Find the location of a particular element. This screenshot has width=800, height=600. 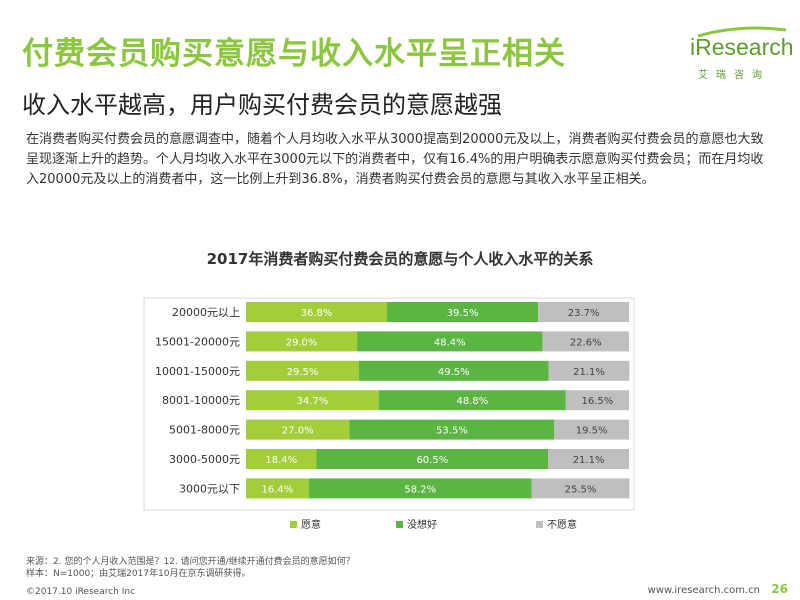

legend-label: 没想好 is located at coordinates (422, 524).